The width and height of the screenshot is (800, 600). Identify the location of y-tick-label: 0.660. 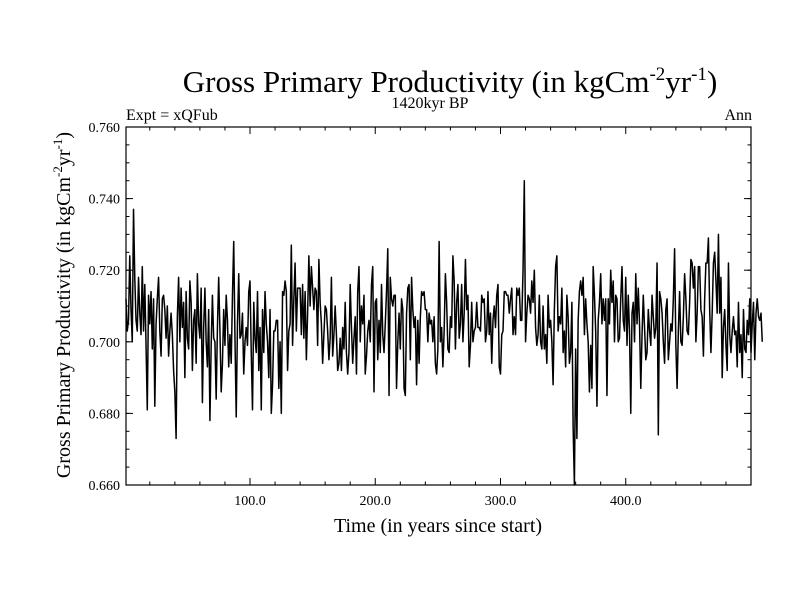
(105, 486).